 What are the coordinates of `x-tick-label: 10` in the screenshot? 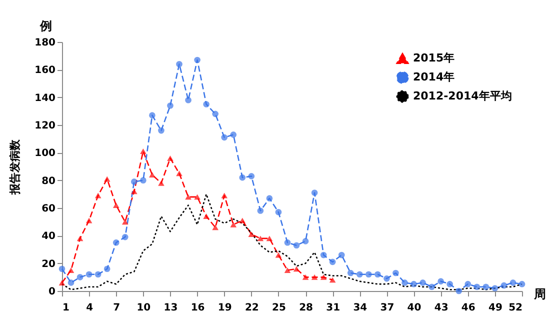 It's located at (143, 308).